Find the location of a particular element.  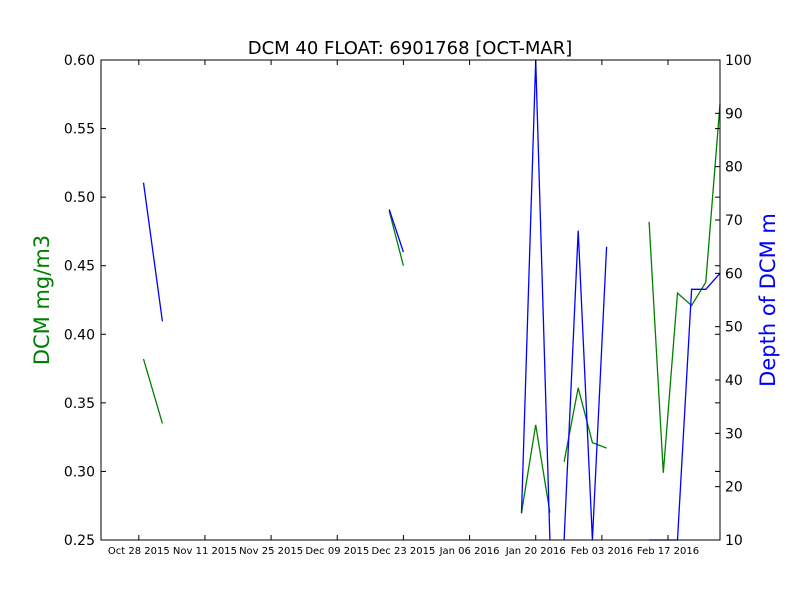

right-axis-label: Depth of DCM m is located at coordinates (768, 300).